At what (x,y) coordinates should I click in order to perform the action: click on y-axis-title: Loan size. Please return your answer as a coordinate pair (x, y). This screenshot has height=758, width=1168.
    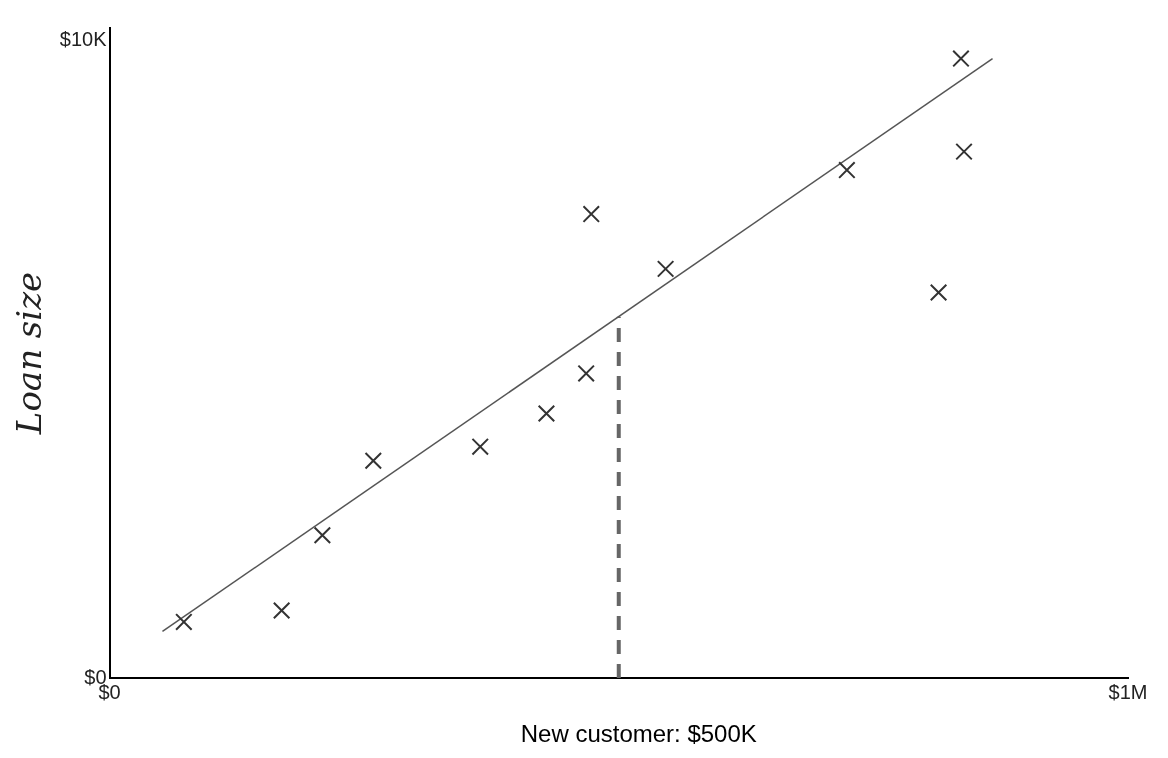
    Looking at the image, I should click on (29, 353).